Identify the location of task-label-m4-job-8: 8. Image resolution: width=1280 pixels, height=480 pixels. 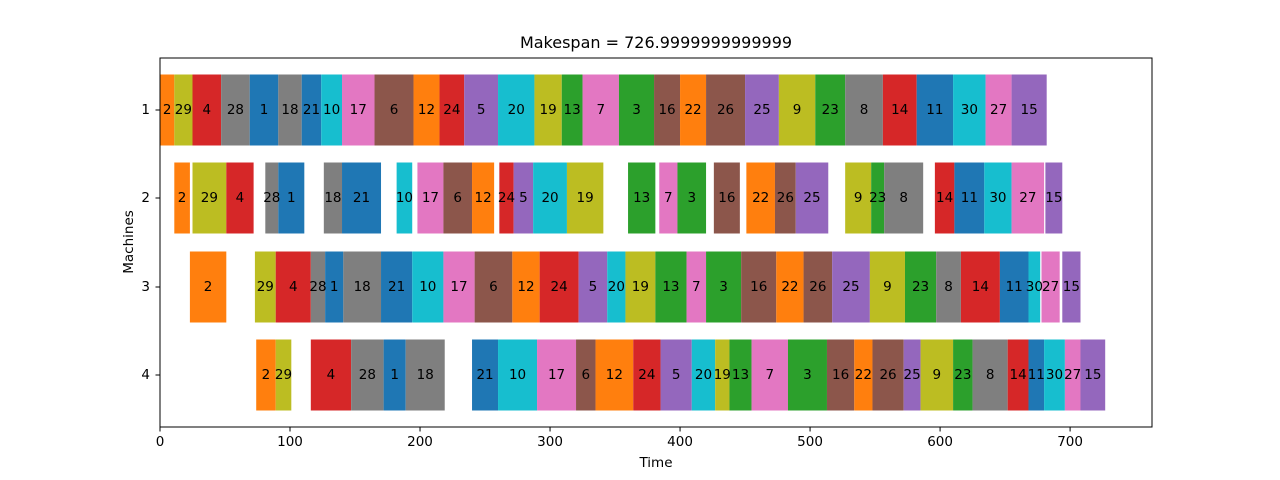
(990, 375).